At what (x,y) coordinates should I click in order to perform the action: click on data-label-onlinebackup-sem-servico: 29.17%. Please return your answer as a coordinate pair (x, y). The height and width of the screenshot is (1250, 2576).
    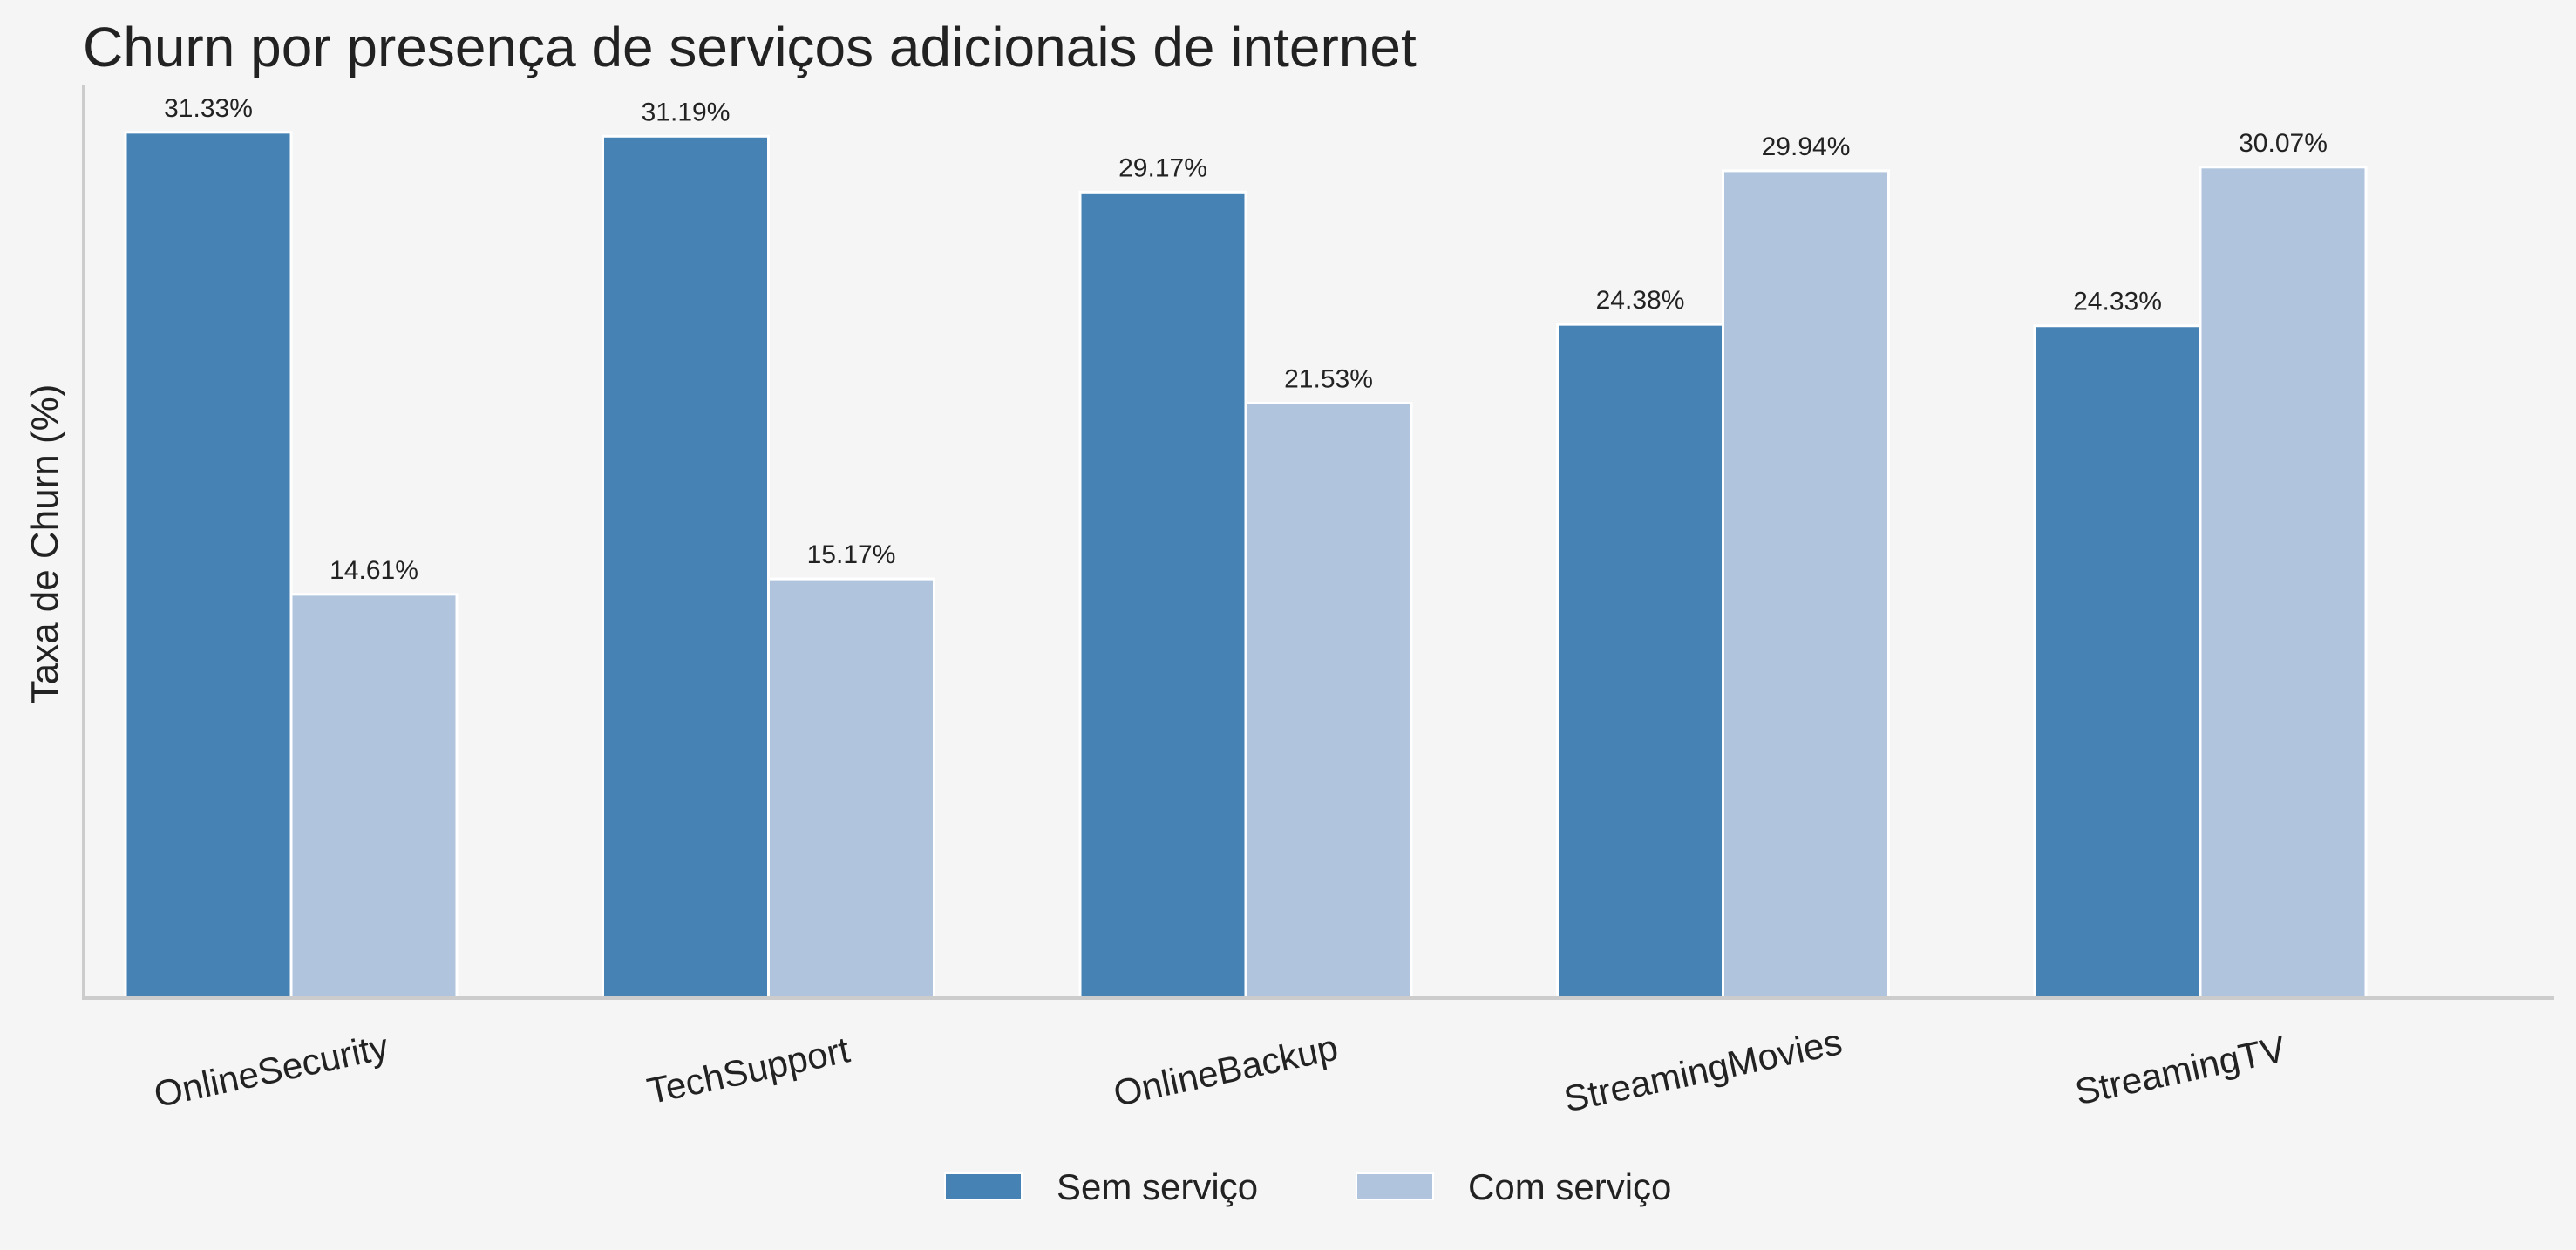
    Looking at the image, I should click on (1162, 167).